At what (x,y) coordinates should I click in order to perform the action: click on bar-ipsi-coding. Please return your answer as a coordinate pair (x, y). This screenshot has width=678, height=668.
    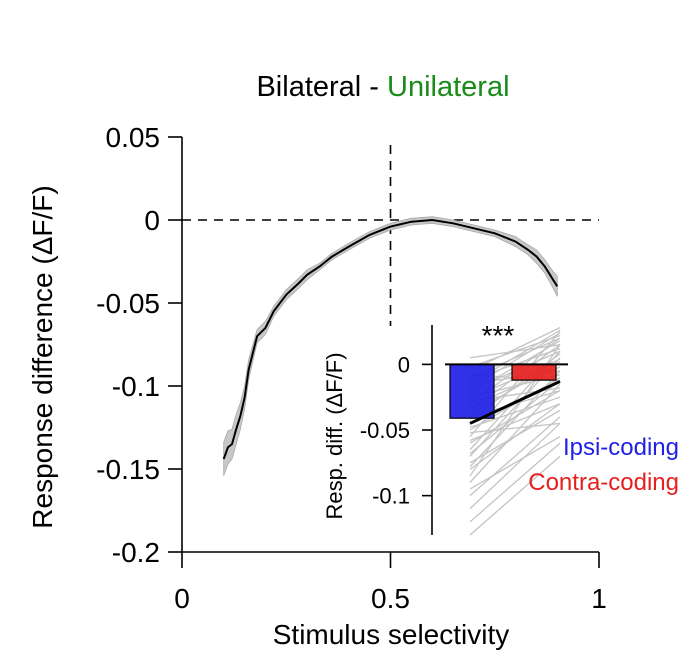
    Looking at the image, I should click on (472, 391).